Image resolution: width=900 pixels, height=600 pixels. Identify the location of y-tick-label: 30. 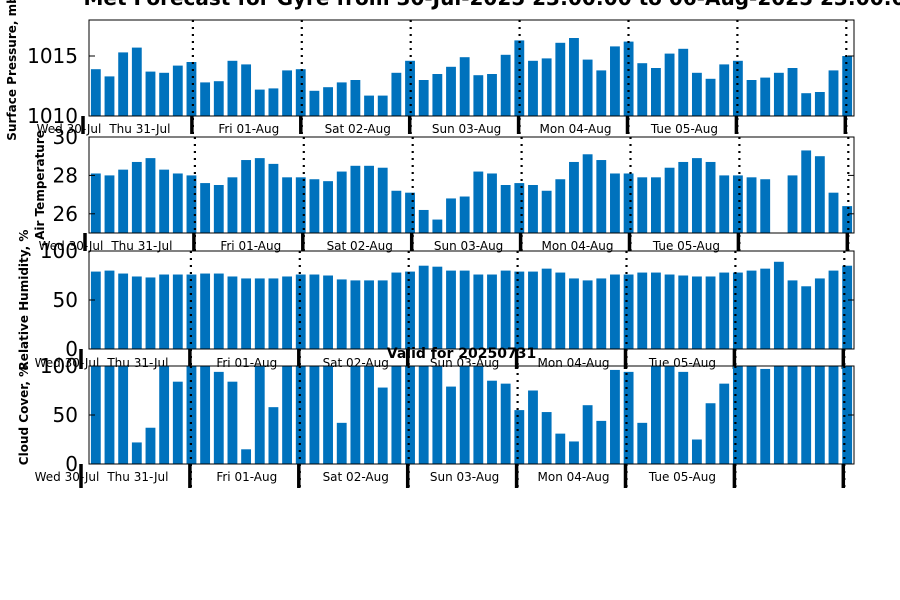
(65, 137).